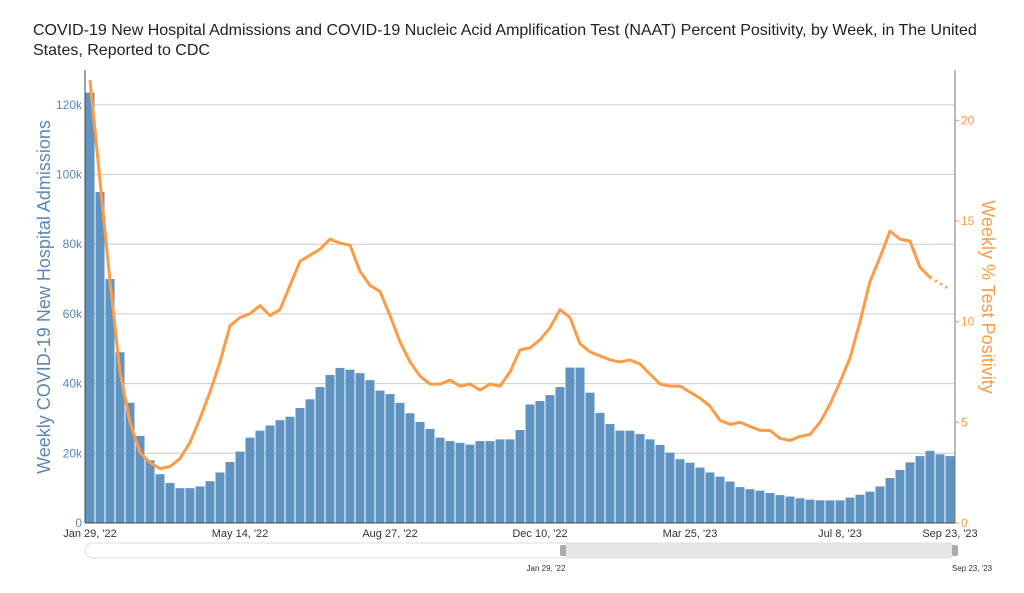 The image size is (1024, 593). What do you see at coordinates (240, 534) in the screenshot?
I see `x-tick-label: May 14, '22` at bounding box center [240, 534].